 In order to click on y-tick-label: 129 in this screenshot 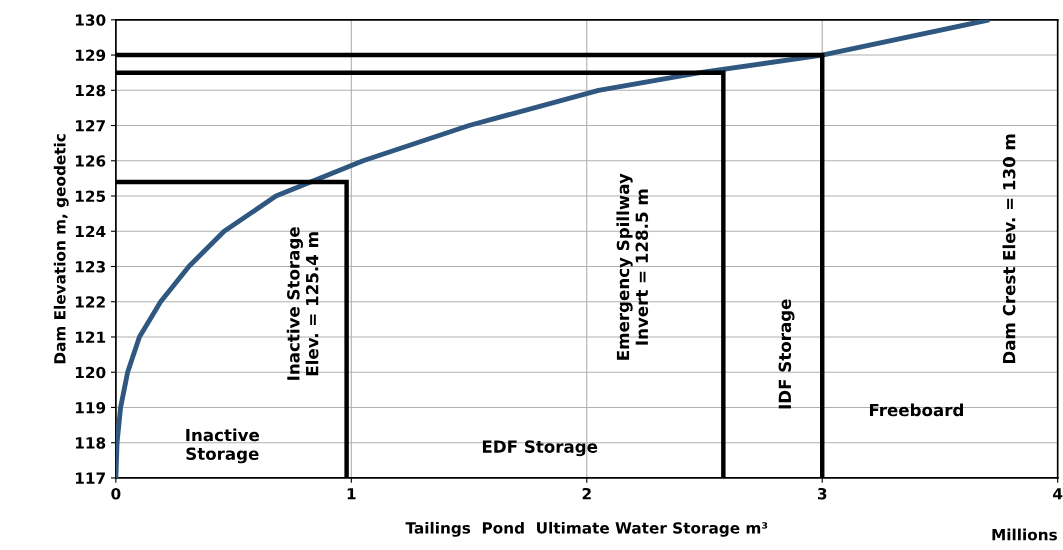, I will do `click(90, 55)`.